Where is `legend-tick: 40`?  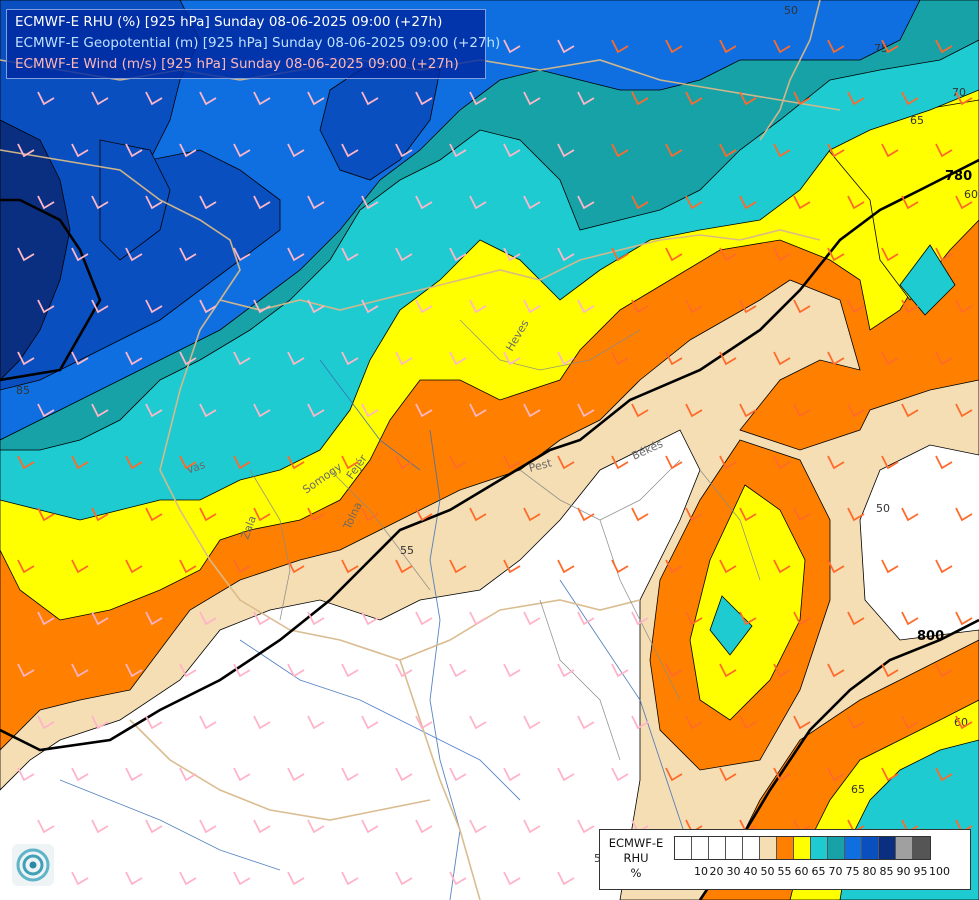 legend-tick: 40 is located at coordinates (750, 871).